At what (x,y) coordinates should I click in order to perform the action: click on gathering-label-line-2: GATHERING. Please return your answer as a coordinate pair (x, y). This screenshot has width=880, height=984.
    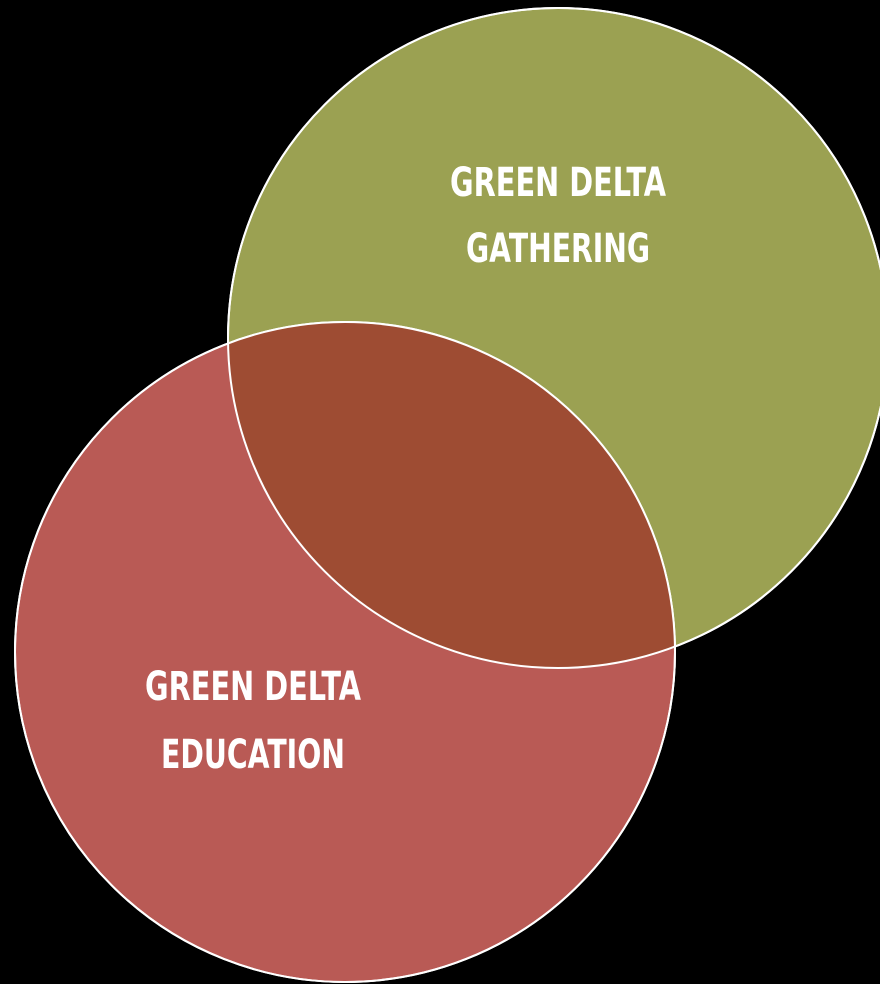
    Looking at the image, I should click on (558, 249).